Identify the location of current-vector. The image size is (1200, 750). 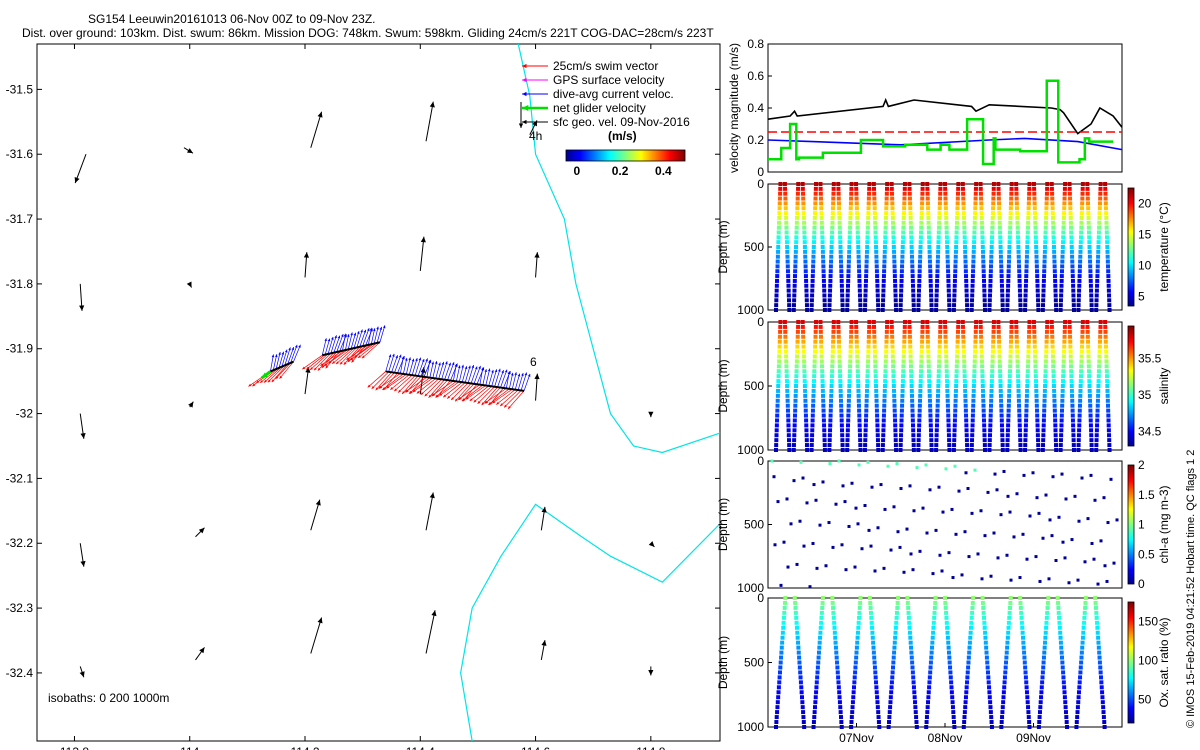
(467, 374).